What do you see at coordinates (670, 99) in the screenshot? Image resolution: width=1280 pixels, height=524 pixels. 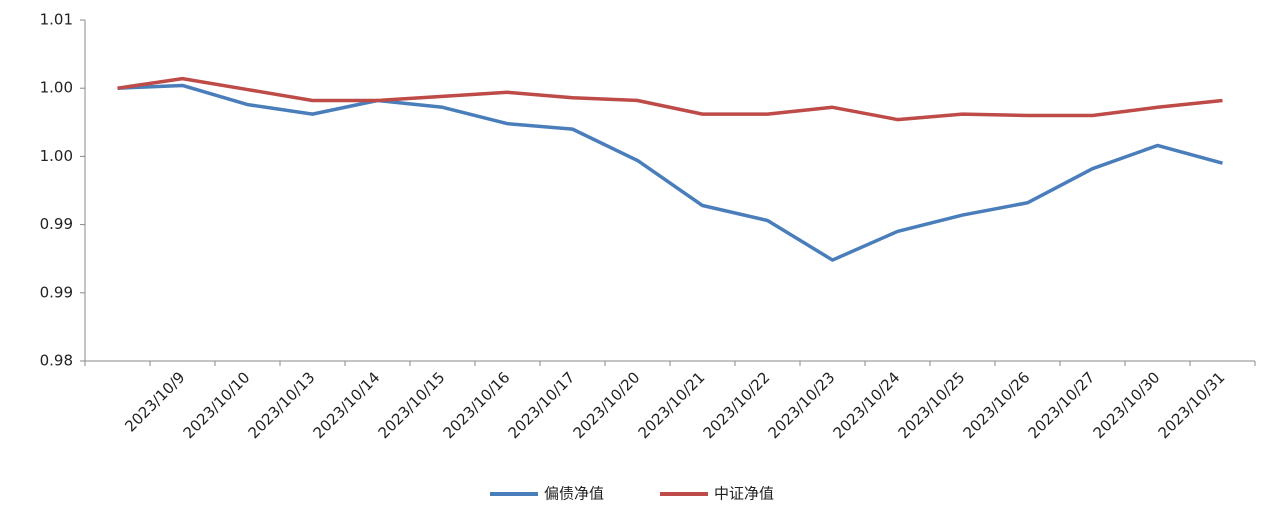 I see `series-line` at bounding box center [670, 99].